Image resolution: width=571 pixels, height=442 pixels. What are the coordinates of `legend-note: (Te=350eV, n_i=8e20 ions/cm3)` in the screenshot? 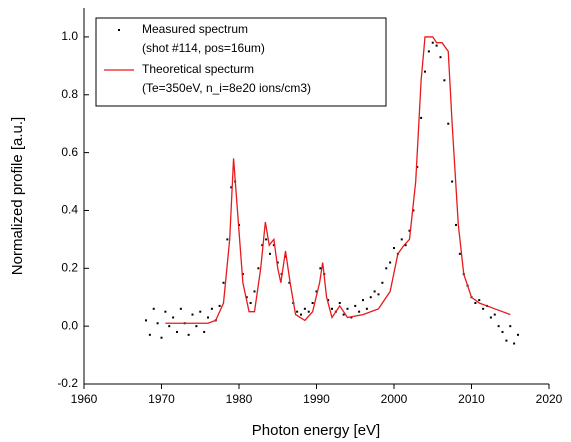 It's located at (226, 88).